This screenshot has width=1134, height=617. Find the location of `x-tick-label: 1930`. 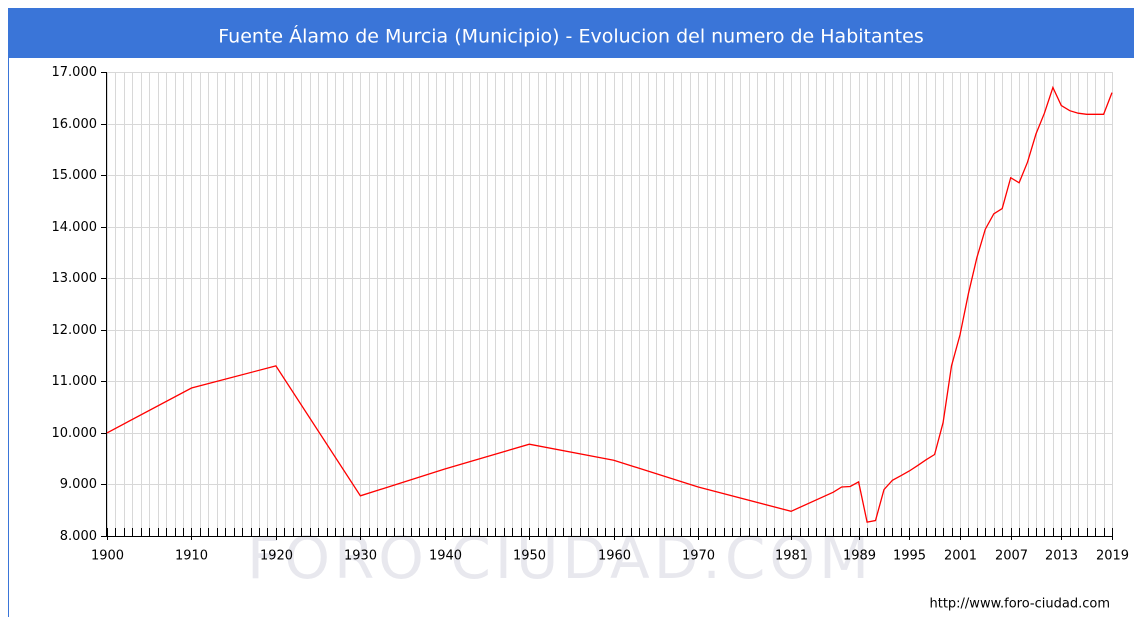

x-tick-label: 1930 is located at coordinates (360, 556).